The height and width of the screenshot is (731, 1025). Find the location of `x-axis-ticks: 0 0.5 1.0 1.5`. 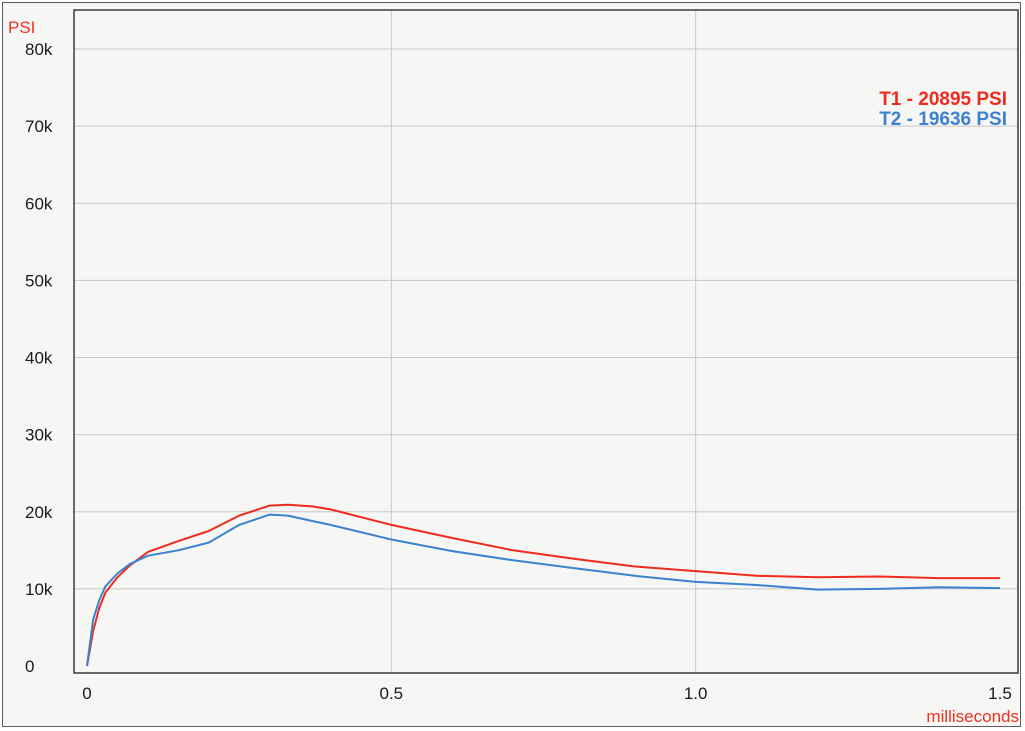

x-axis-ticks: 0 0.5 1.0 1.5 is located at coordinates (547, 693).